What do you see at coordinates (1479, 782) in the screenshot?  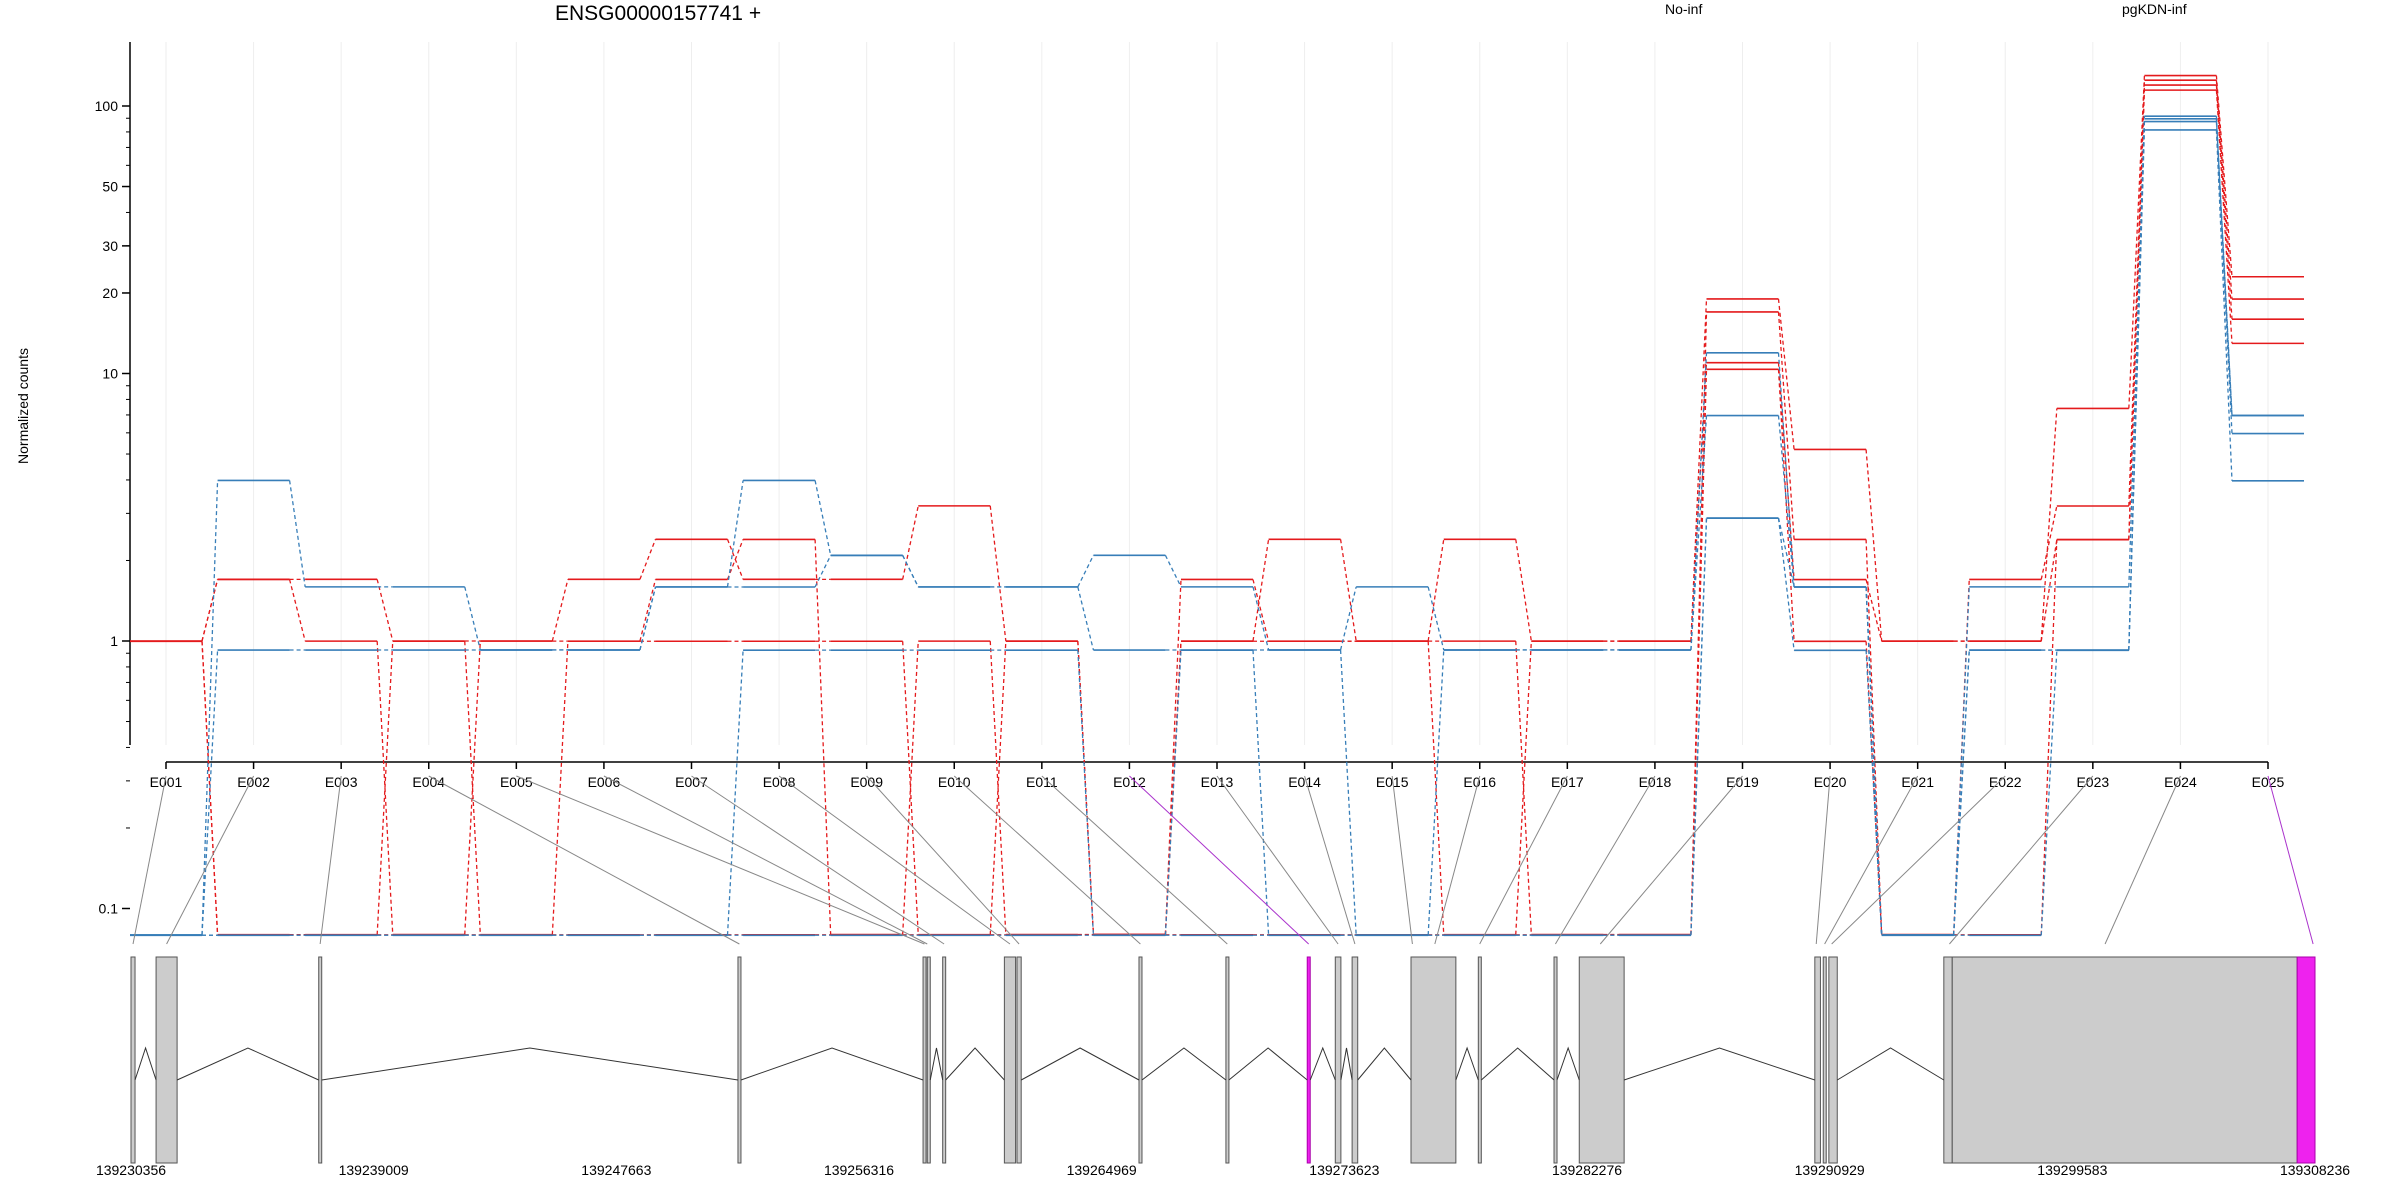 I see `x-tick-label-e016: E016` at bounding box center [1479, 782].